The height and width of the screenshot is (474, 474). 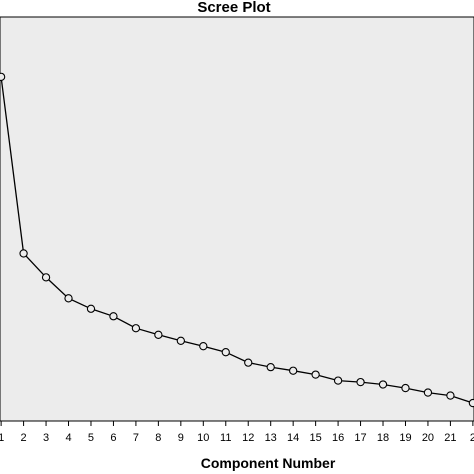 What do you see at coordinates (428, 438) in the screenshot?
I see `x-tick-label-20: 20` at bounding box center [428, 438].